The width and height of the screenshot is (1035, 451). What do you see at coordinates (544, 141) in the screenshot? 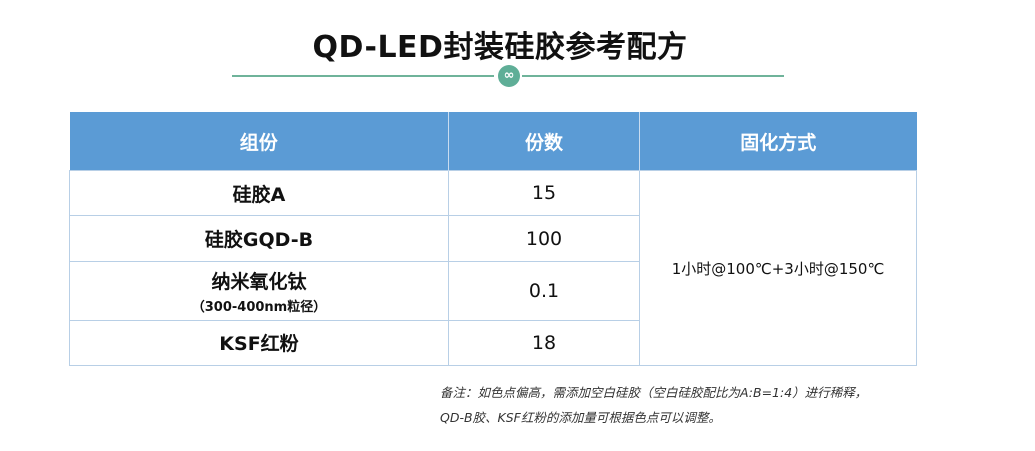
I see `header-parts: 份数` at bounding box center [544, 141].